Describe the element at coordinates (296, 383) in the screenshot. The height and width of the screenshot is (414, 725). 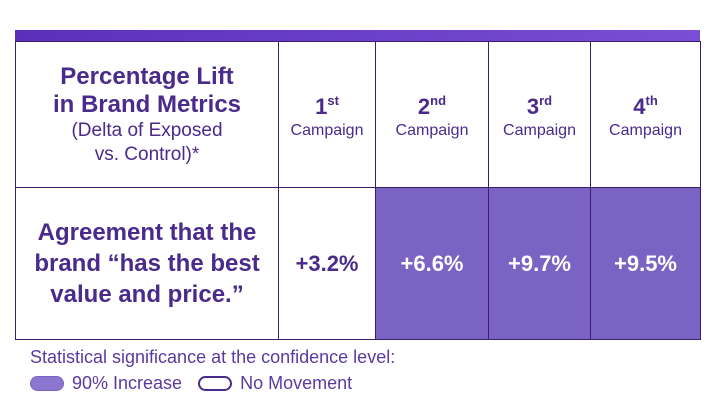
I see `legend-no-movement-label: No Movement` at that location.